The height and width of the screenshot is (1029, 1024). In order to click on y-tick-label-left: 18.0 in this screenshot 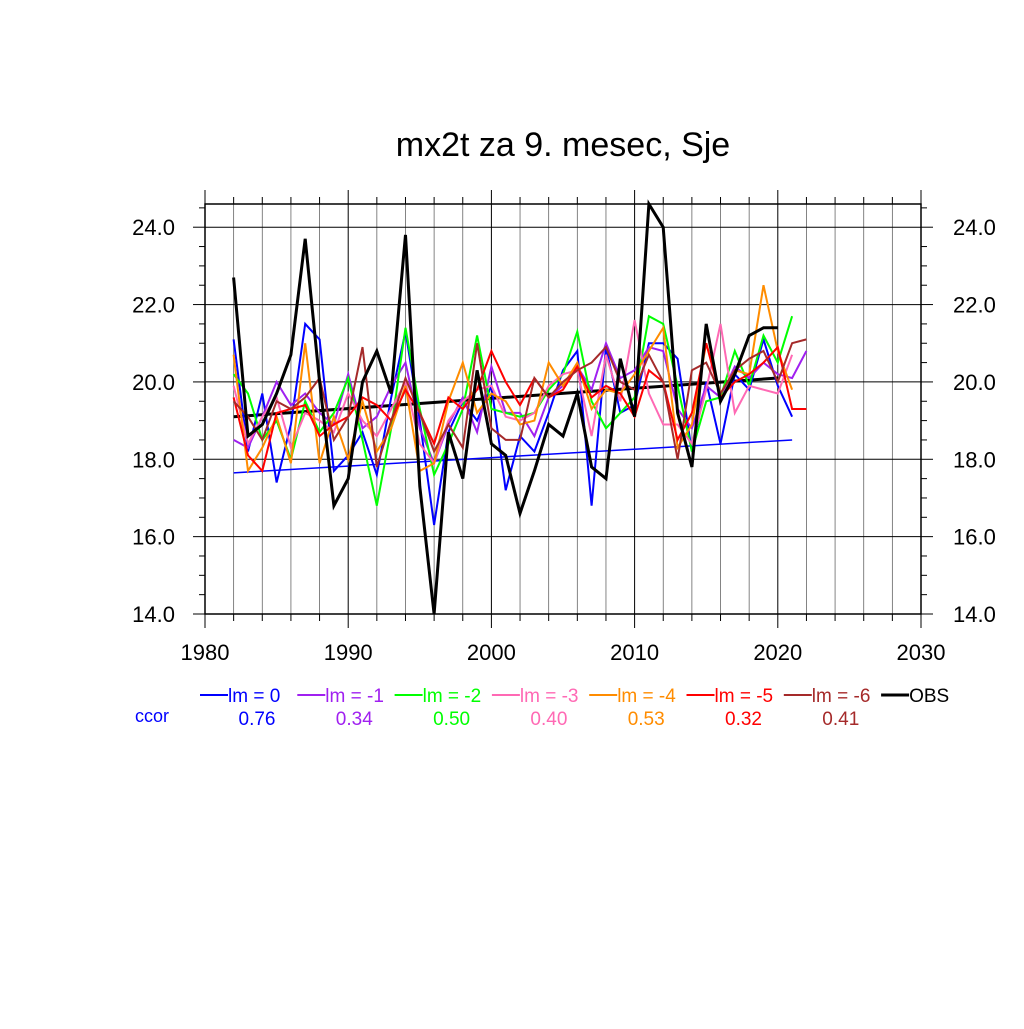, I will do `click(153, 459)`.